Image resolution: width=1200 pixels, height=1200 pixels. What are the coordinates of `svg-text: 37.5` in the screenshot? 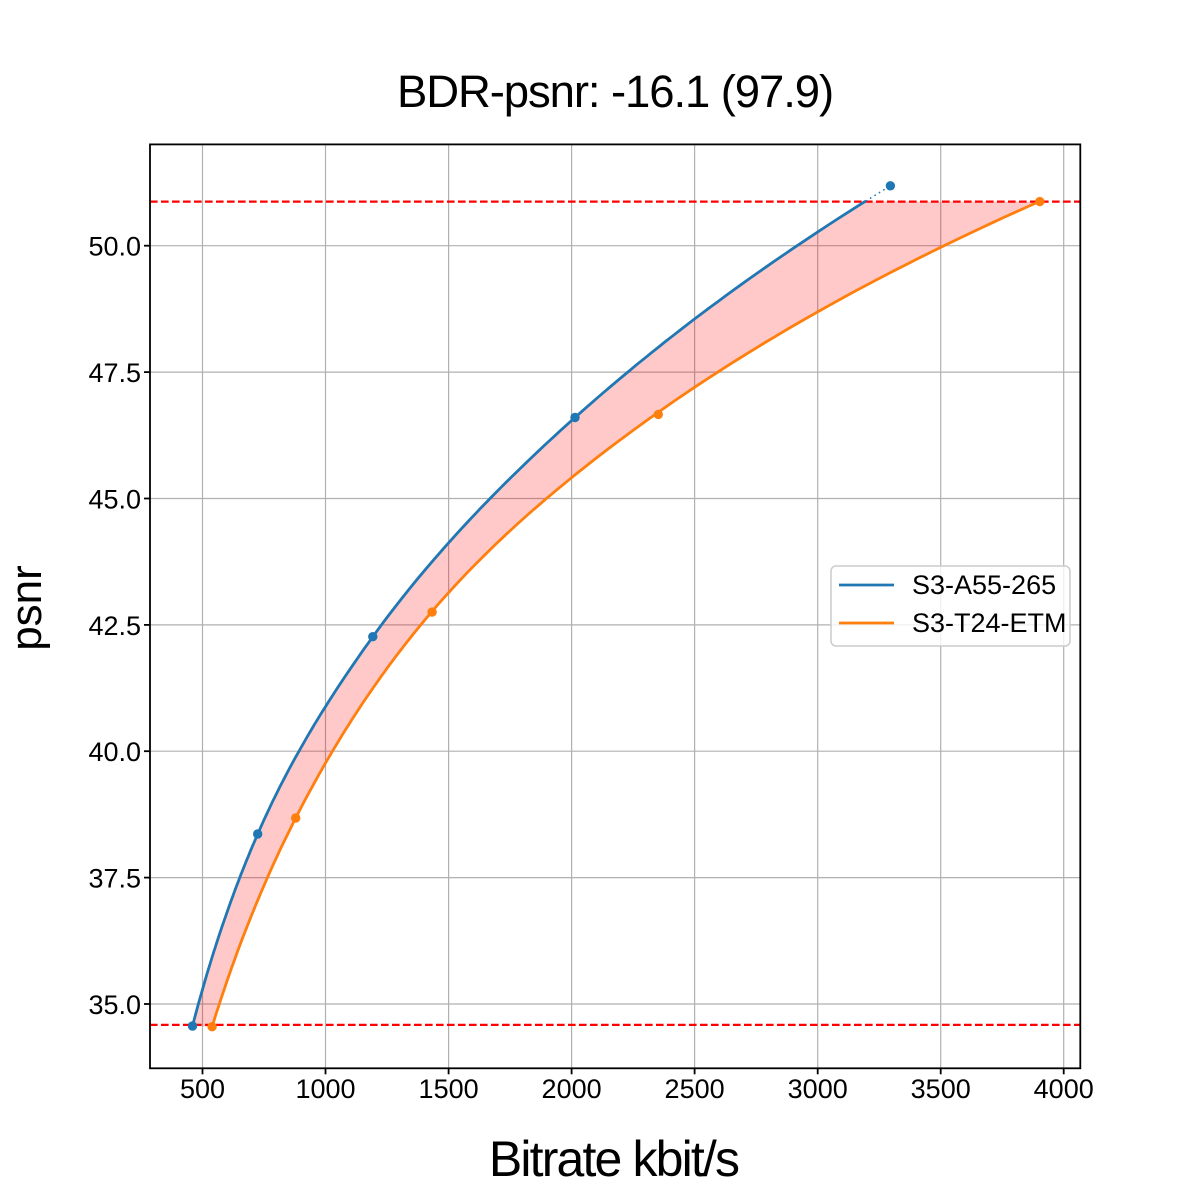 It's located at (114, 879).